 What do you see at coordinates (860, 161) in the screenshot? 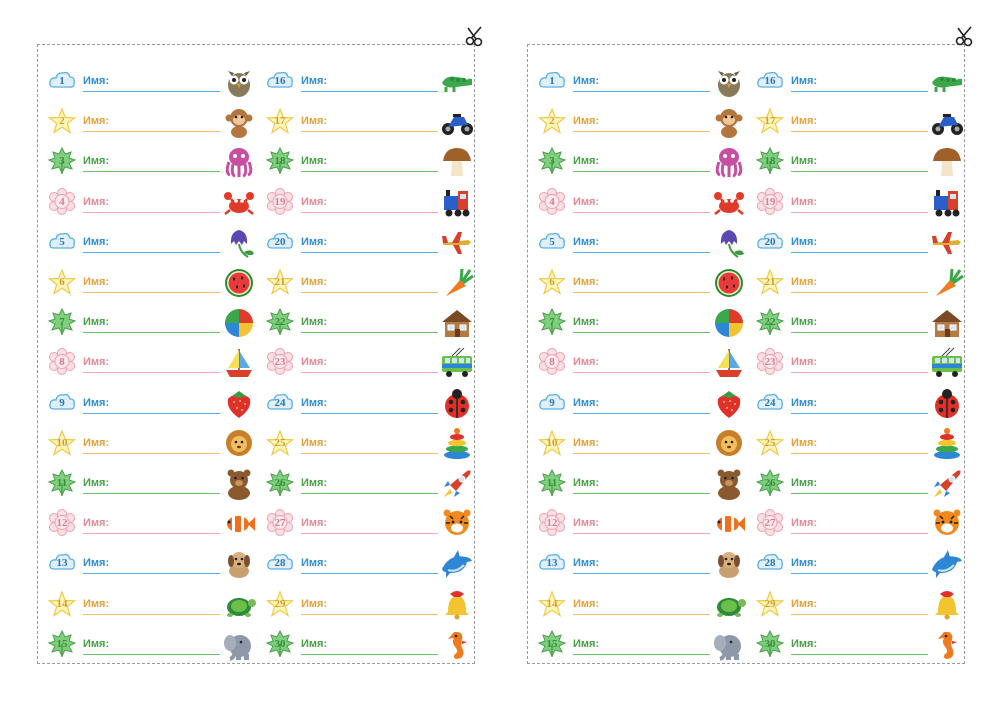
I see `name-label-row: 18 Имя:` at bounding box center [860, 161].